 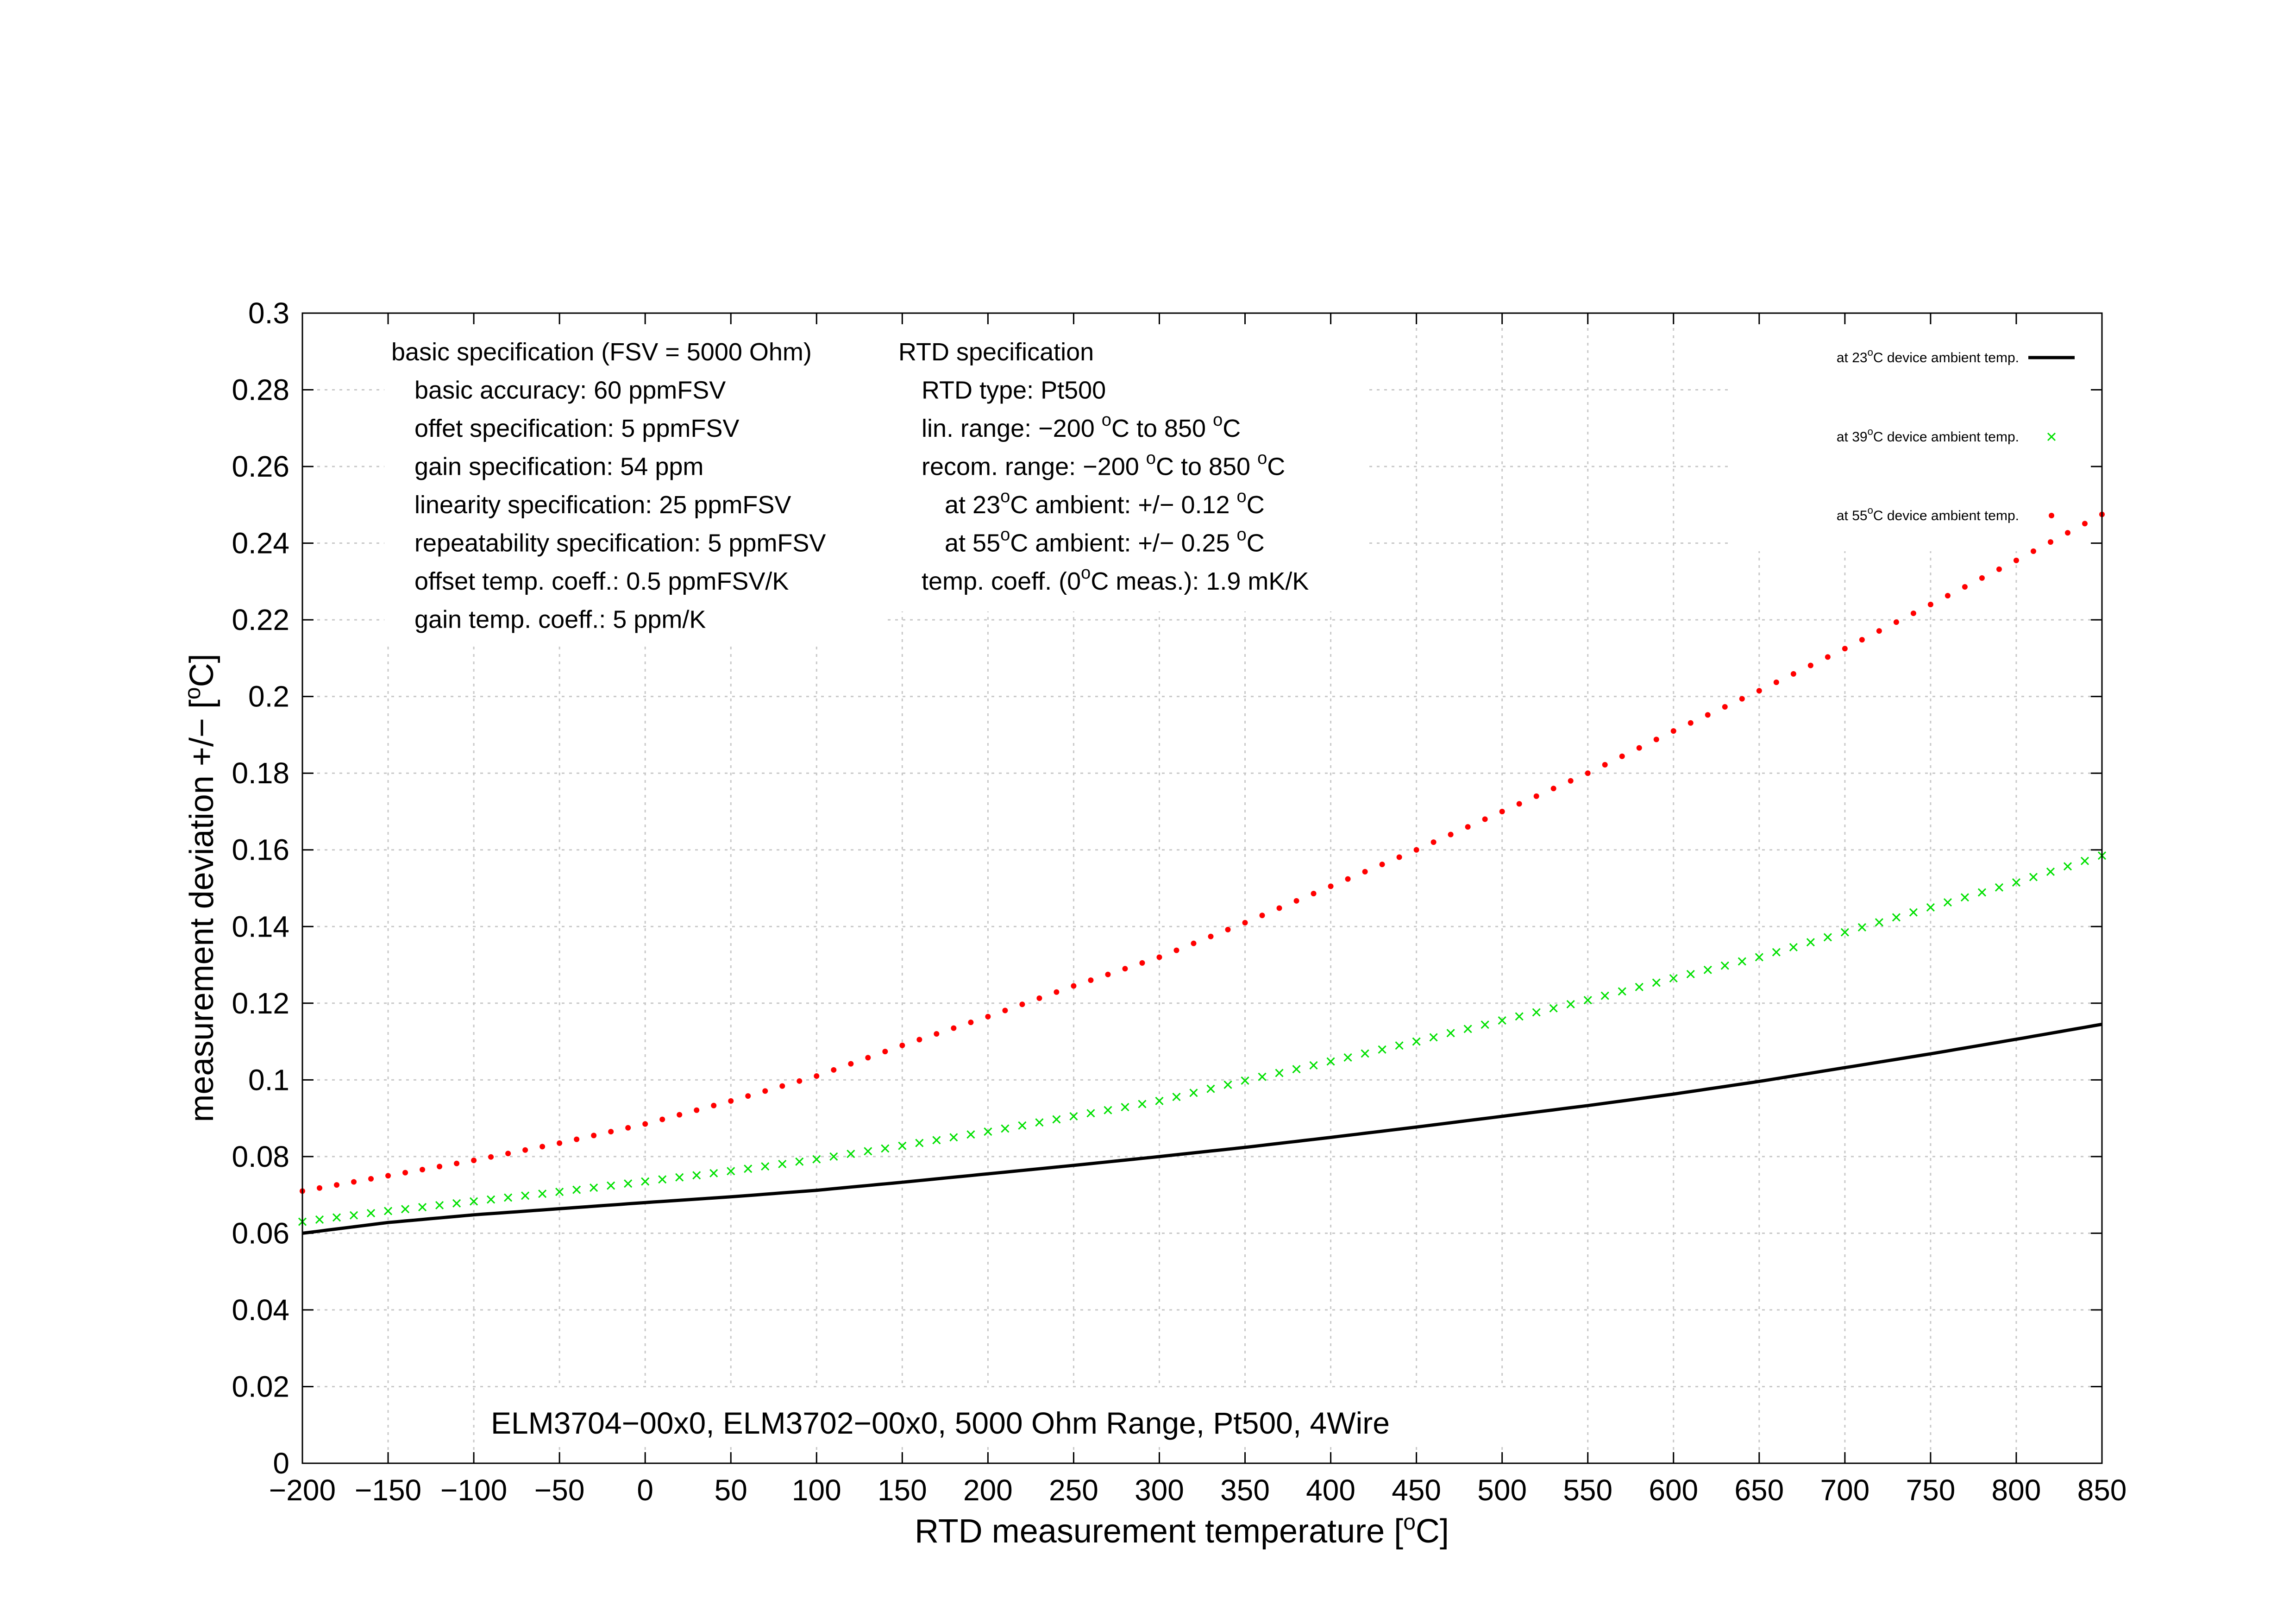 What do you see at coordinates (559, 1490) in the screenshot?
I see `x-tick-label: −50` at bounding box center [559, 1490].